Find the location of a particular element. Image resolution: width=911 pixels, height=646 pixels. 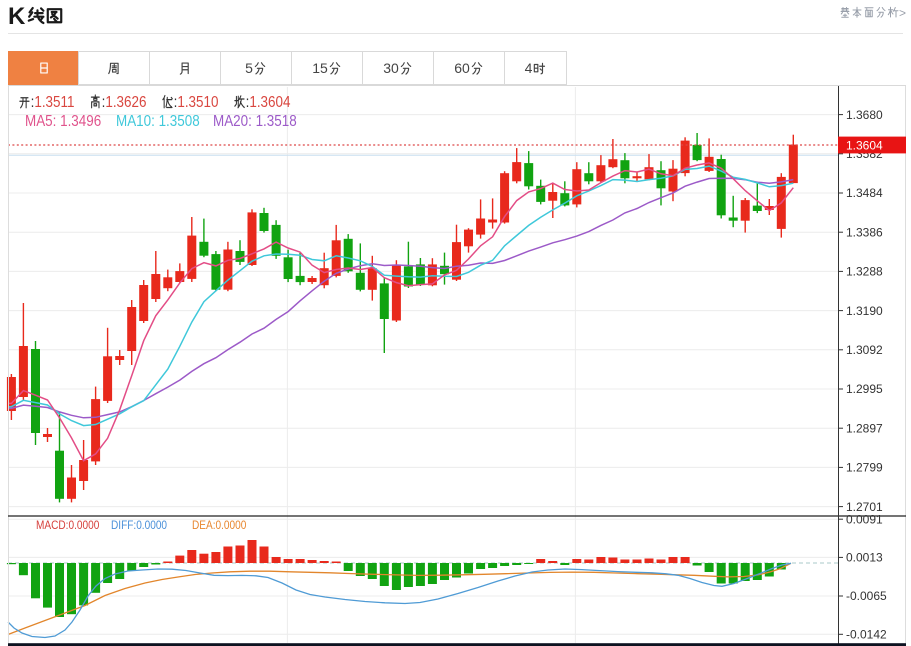

svg-text: 1.2701 is located at coordinates (864, 507).